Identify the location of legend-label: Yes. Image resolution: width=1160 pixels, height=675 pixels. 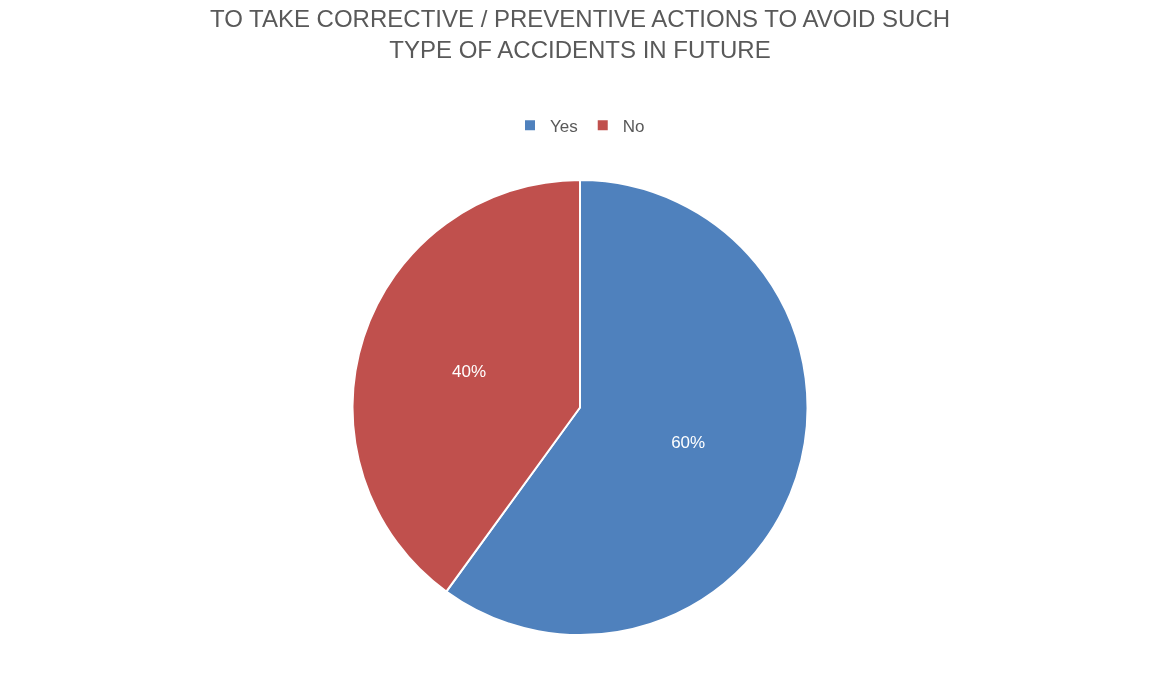
(564, 126).